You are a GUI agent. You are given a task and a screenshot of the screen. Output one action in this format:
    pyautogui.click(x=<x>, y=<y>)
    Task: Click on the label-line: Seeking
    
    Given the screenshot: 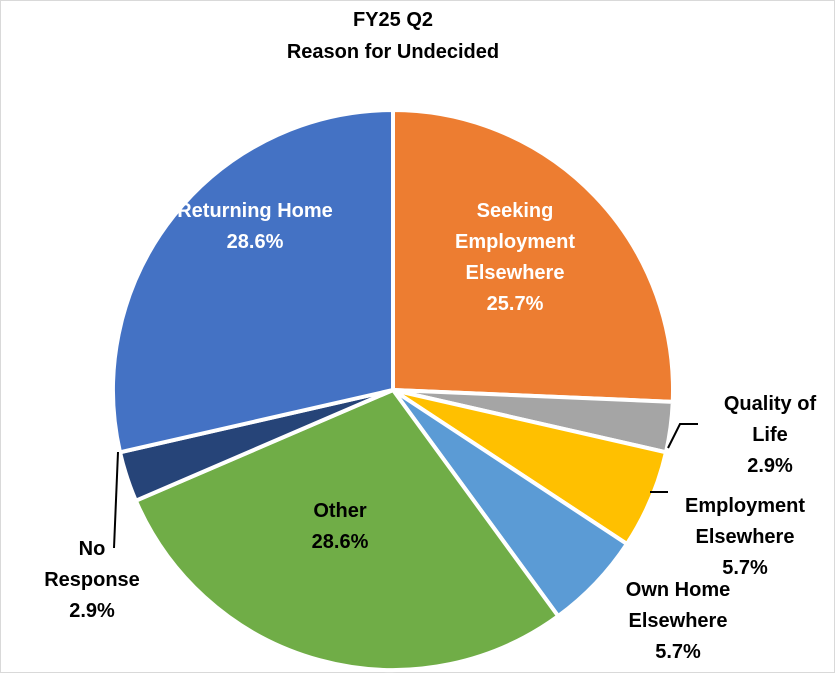 What is the action you would take?
    pyautogui.click(x=515, y=211)
    